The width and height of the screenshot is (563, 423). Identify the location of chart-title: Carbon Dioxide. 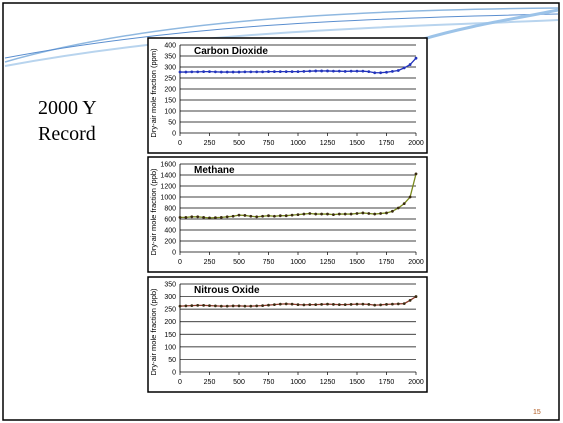
(231, 51).